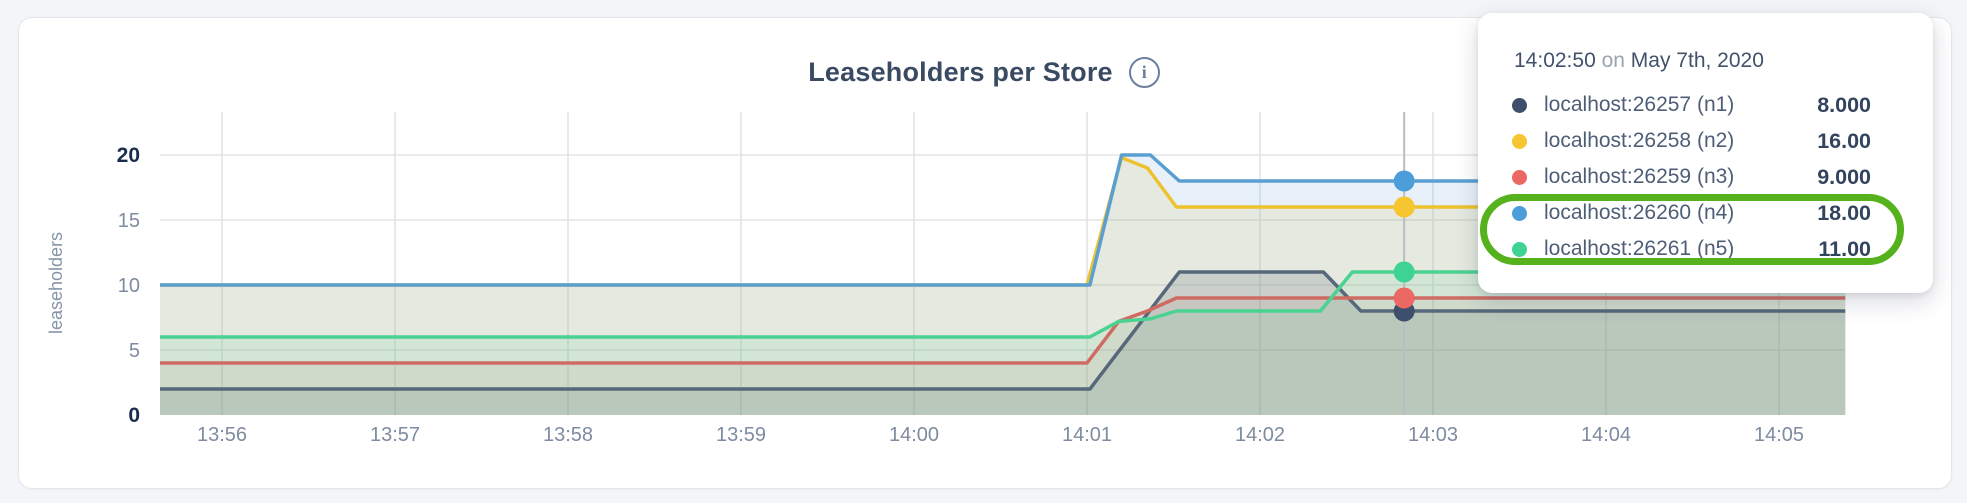  What do you see at coordinates (129, 221) in the screenshot?
I see `y-tick-label: 15` at bounding box center [129, 221].